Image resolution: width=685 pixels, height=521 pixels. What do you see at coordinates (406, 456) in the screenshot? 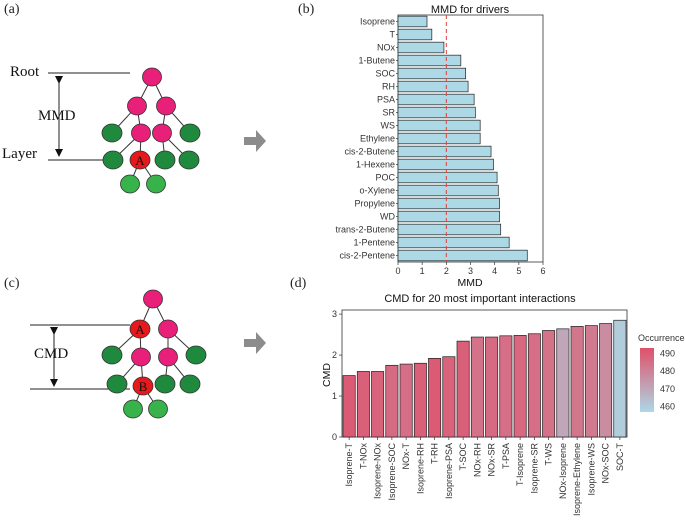
I see `cmd-category-label: NOx-T` at bounding box center [406, 456].